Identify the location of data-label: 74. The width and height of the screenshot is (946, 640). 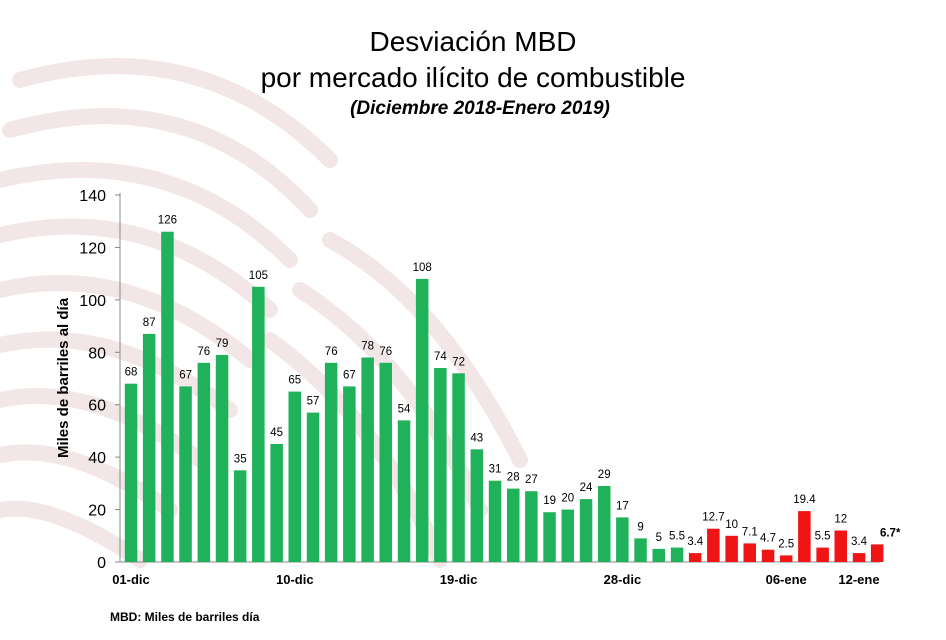
(440, 357).